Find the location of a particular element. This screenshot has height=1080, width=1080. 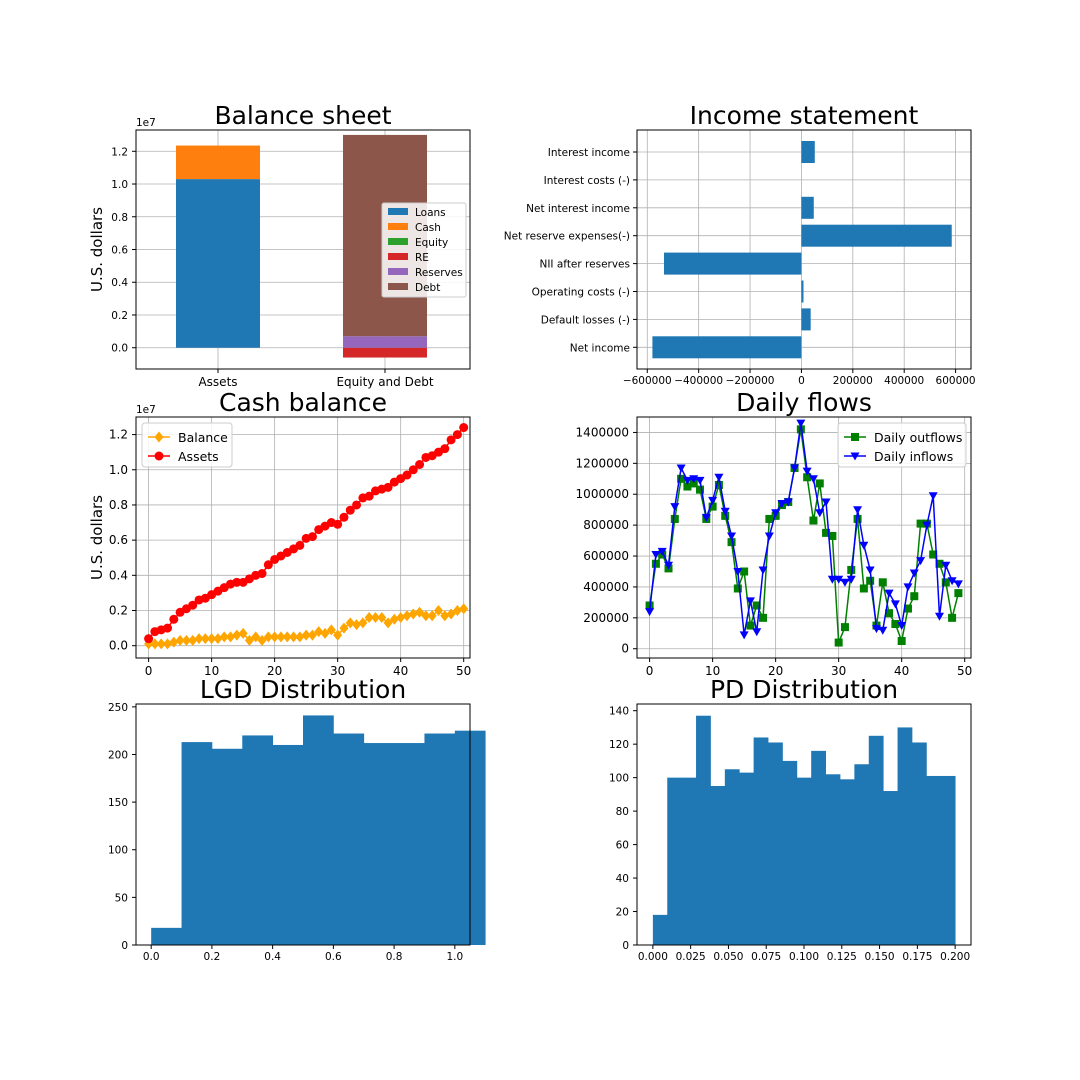

y-tick-label: 60 is located at coordinates (622, 846).